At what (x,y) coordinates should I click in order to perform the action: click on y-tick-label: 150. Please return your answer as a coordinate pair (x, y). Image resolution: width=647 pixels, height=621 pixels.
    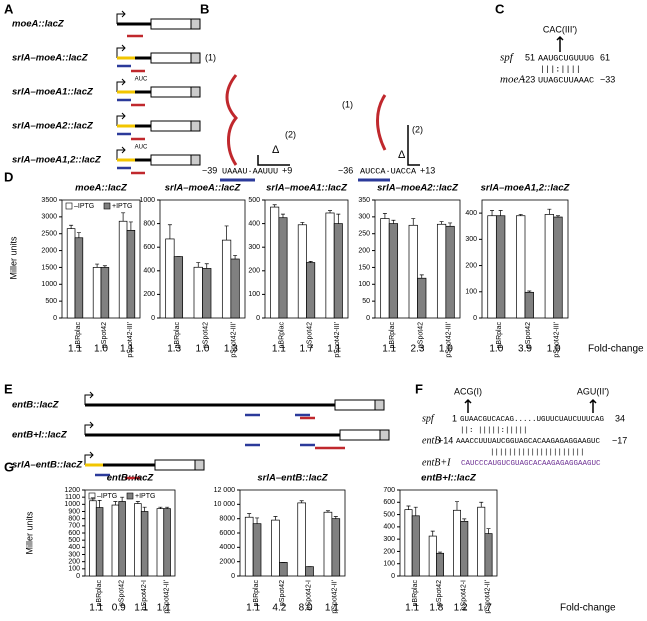
    Looking at the image, I should click on (364, 267).